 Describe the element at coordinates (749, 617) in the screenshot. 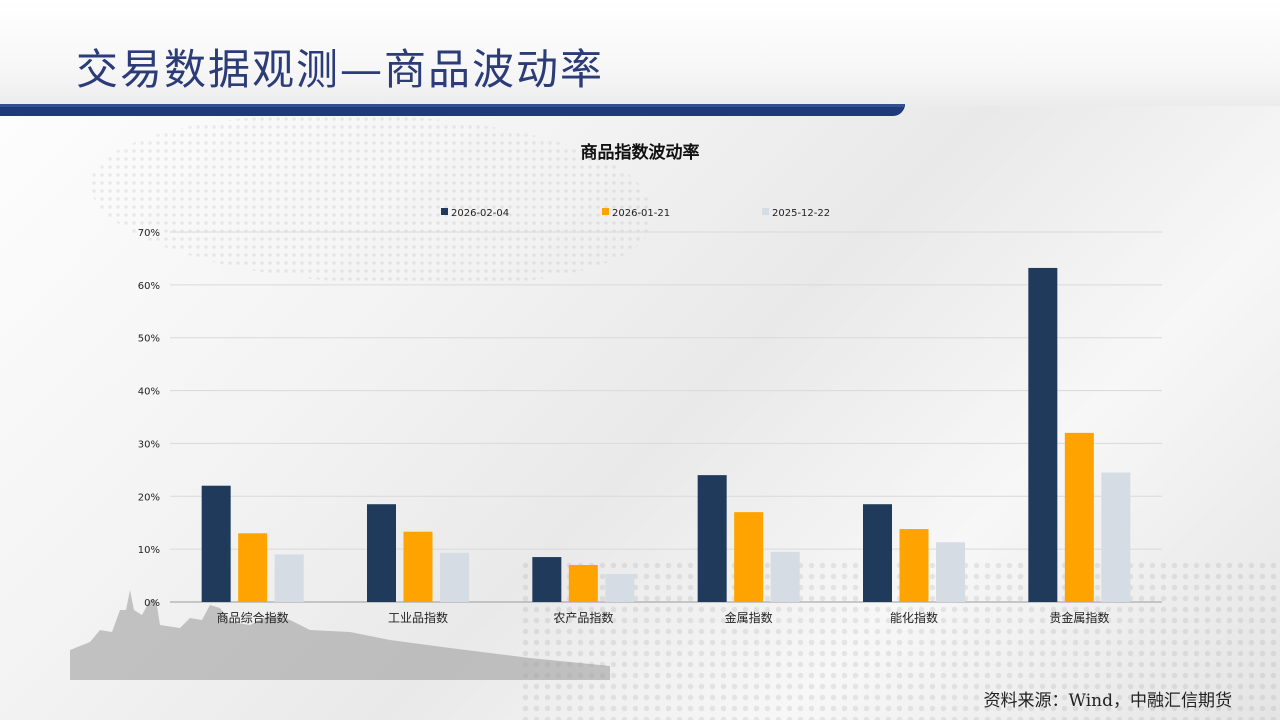

I see `x-tick-label: 金属指数` at that location.